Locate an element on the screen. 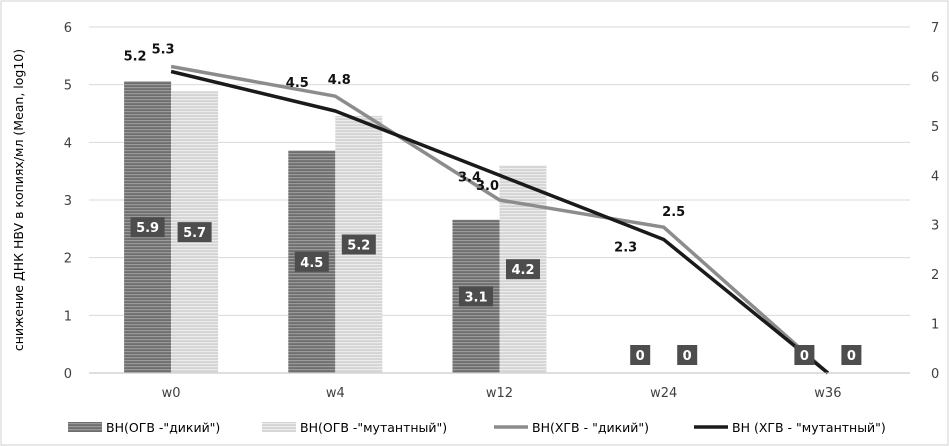  bar-data-label: 4.2 is located at coordinates (522, 270).